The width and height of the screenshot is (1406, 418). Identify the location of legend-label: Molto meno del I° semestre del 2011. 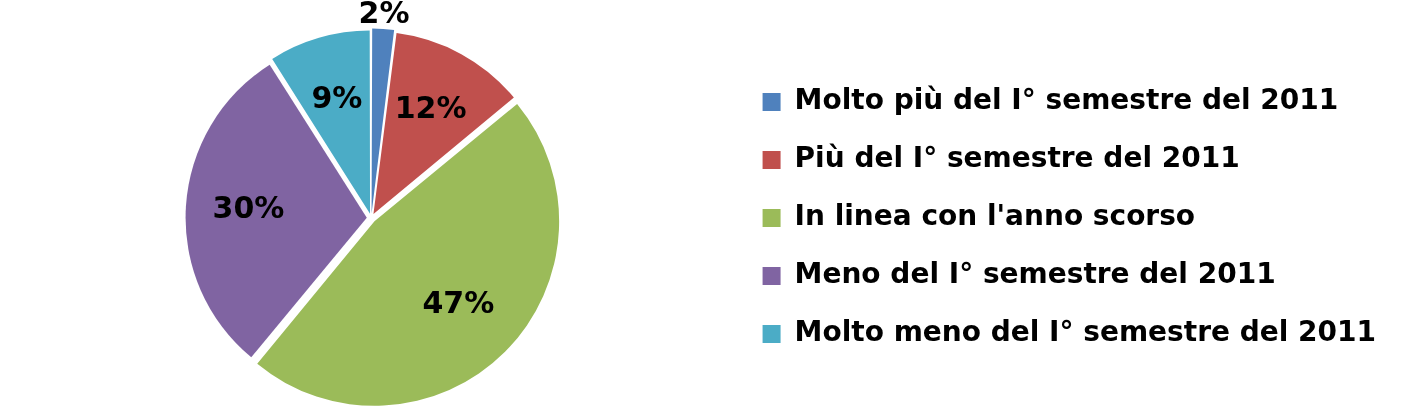
(1085, 332).